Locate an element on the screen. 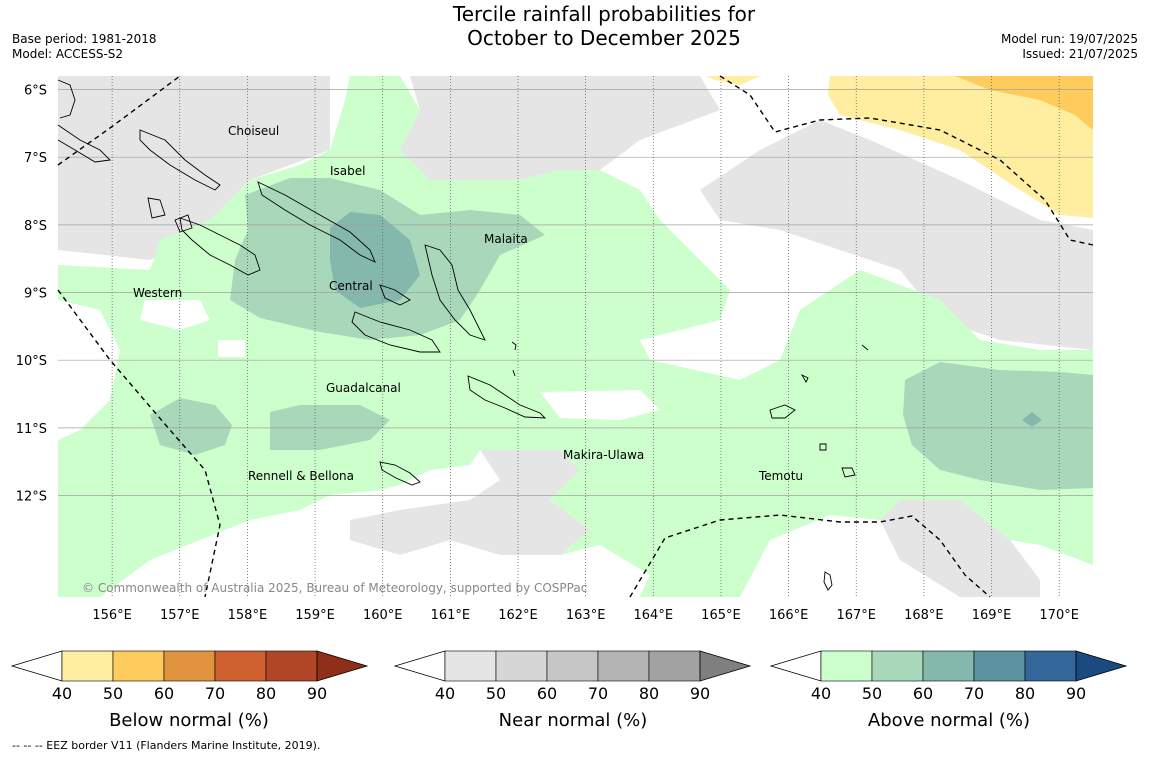  island-newgeorgia is located at coordinates (220, 246).